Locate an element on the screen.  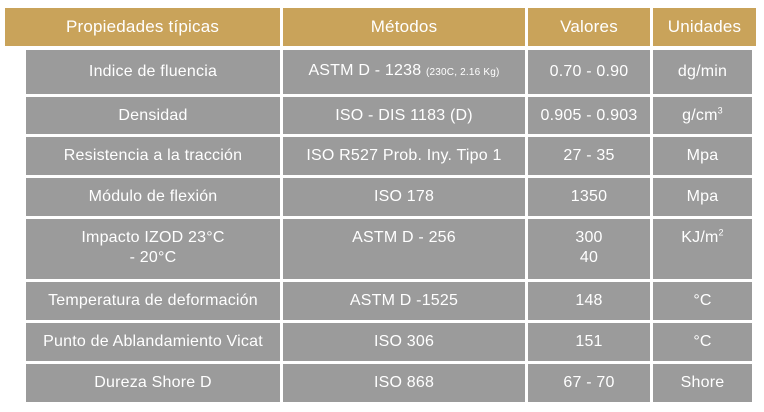
table-cell: g/cm3 is located at coordinates (702, 115).